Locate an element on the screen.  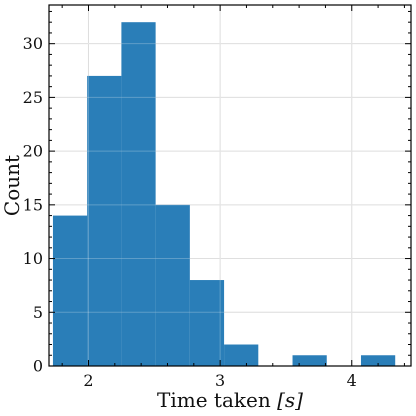
x-tick-label: 2 is located at coordinates (88, 380).